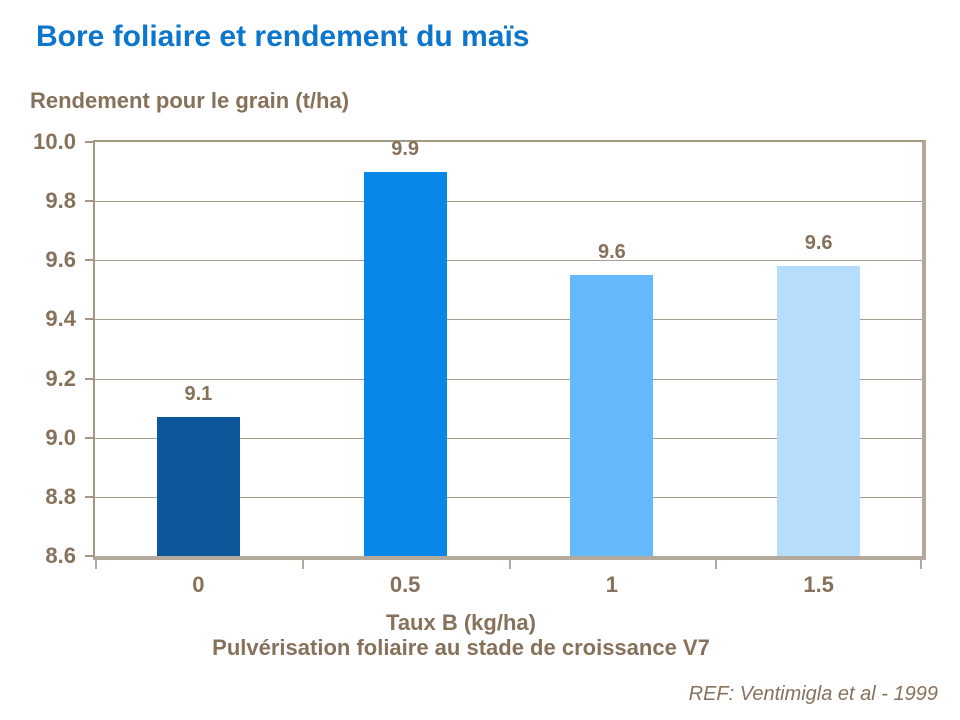  What do you see at coordinates (461, 622) in the screenshot?
I see `x-axis-title-line1: Taux B (kg/ha)` at bounding box center [461, 622].